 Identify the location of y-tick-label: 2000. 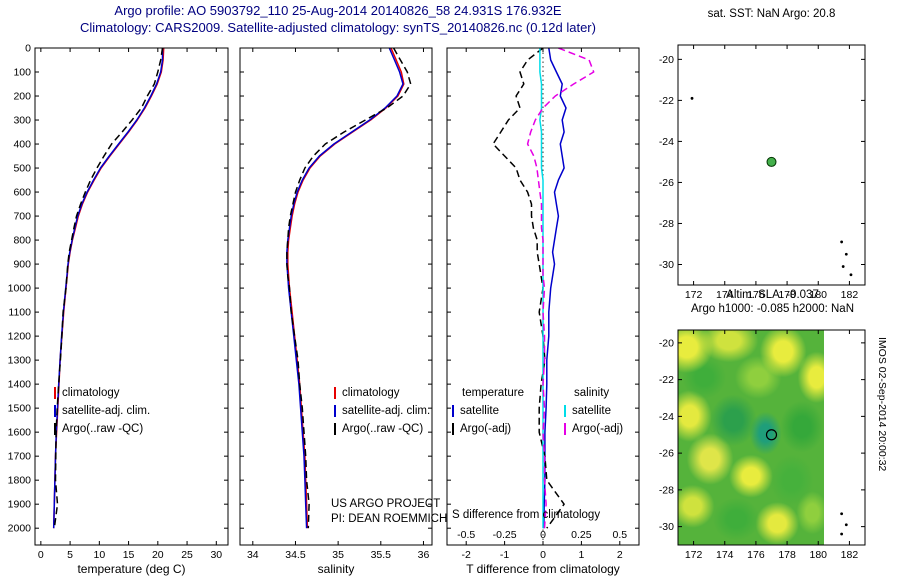
(20, 529).